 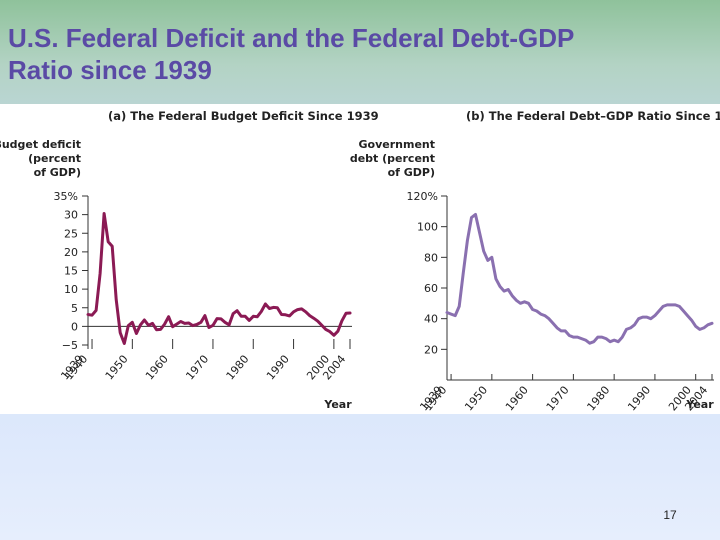 I want to click on y-tick-label: 80, so click(x=431, y=257).